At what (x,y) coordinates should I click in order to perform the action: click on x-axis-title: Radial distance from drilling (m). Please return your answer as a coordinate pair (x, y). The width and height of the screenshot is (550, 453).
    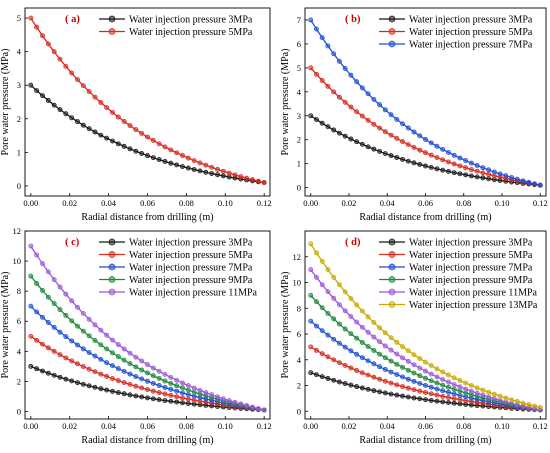
    Looking at the image, I should click on (147, 440).